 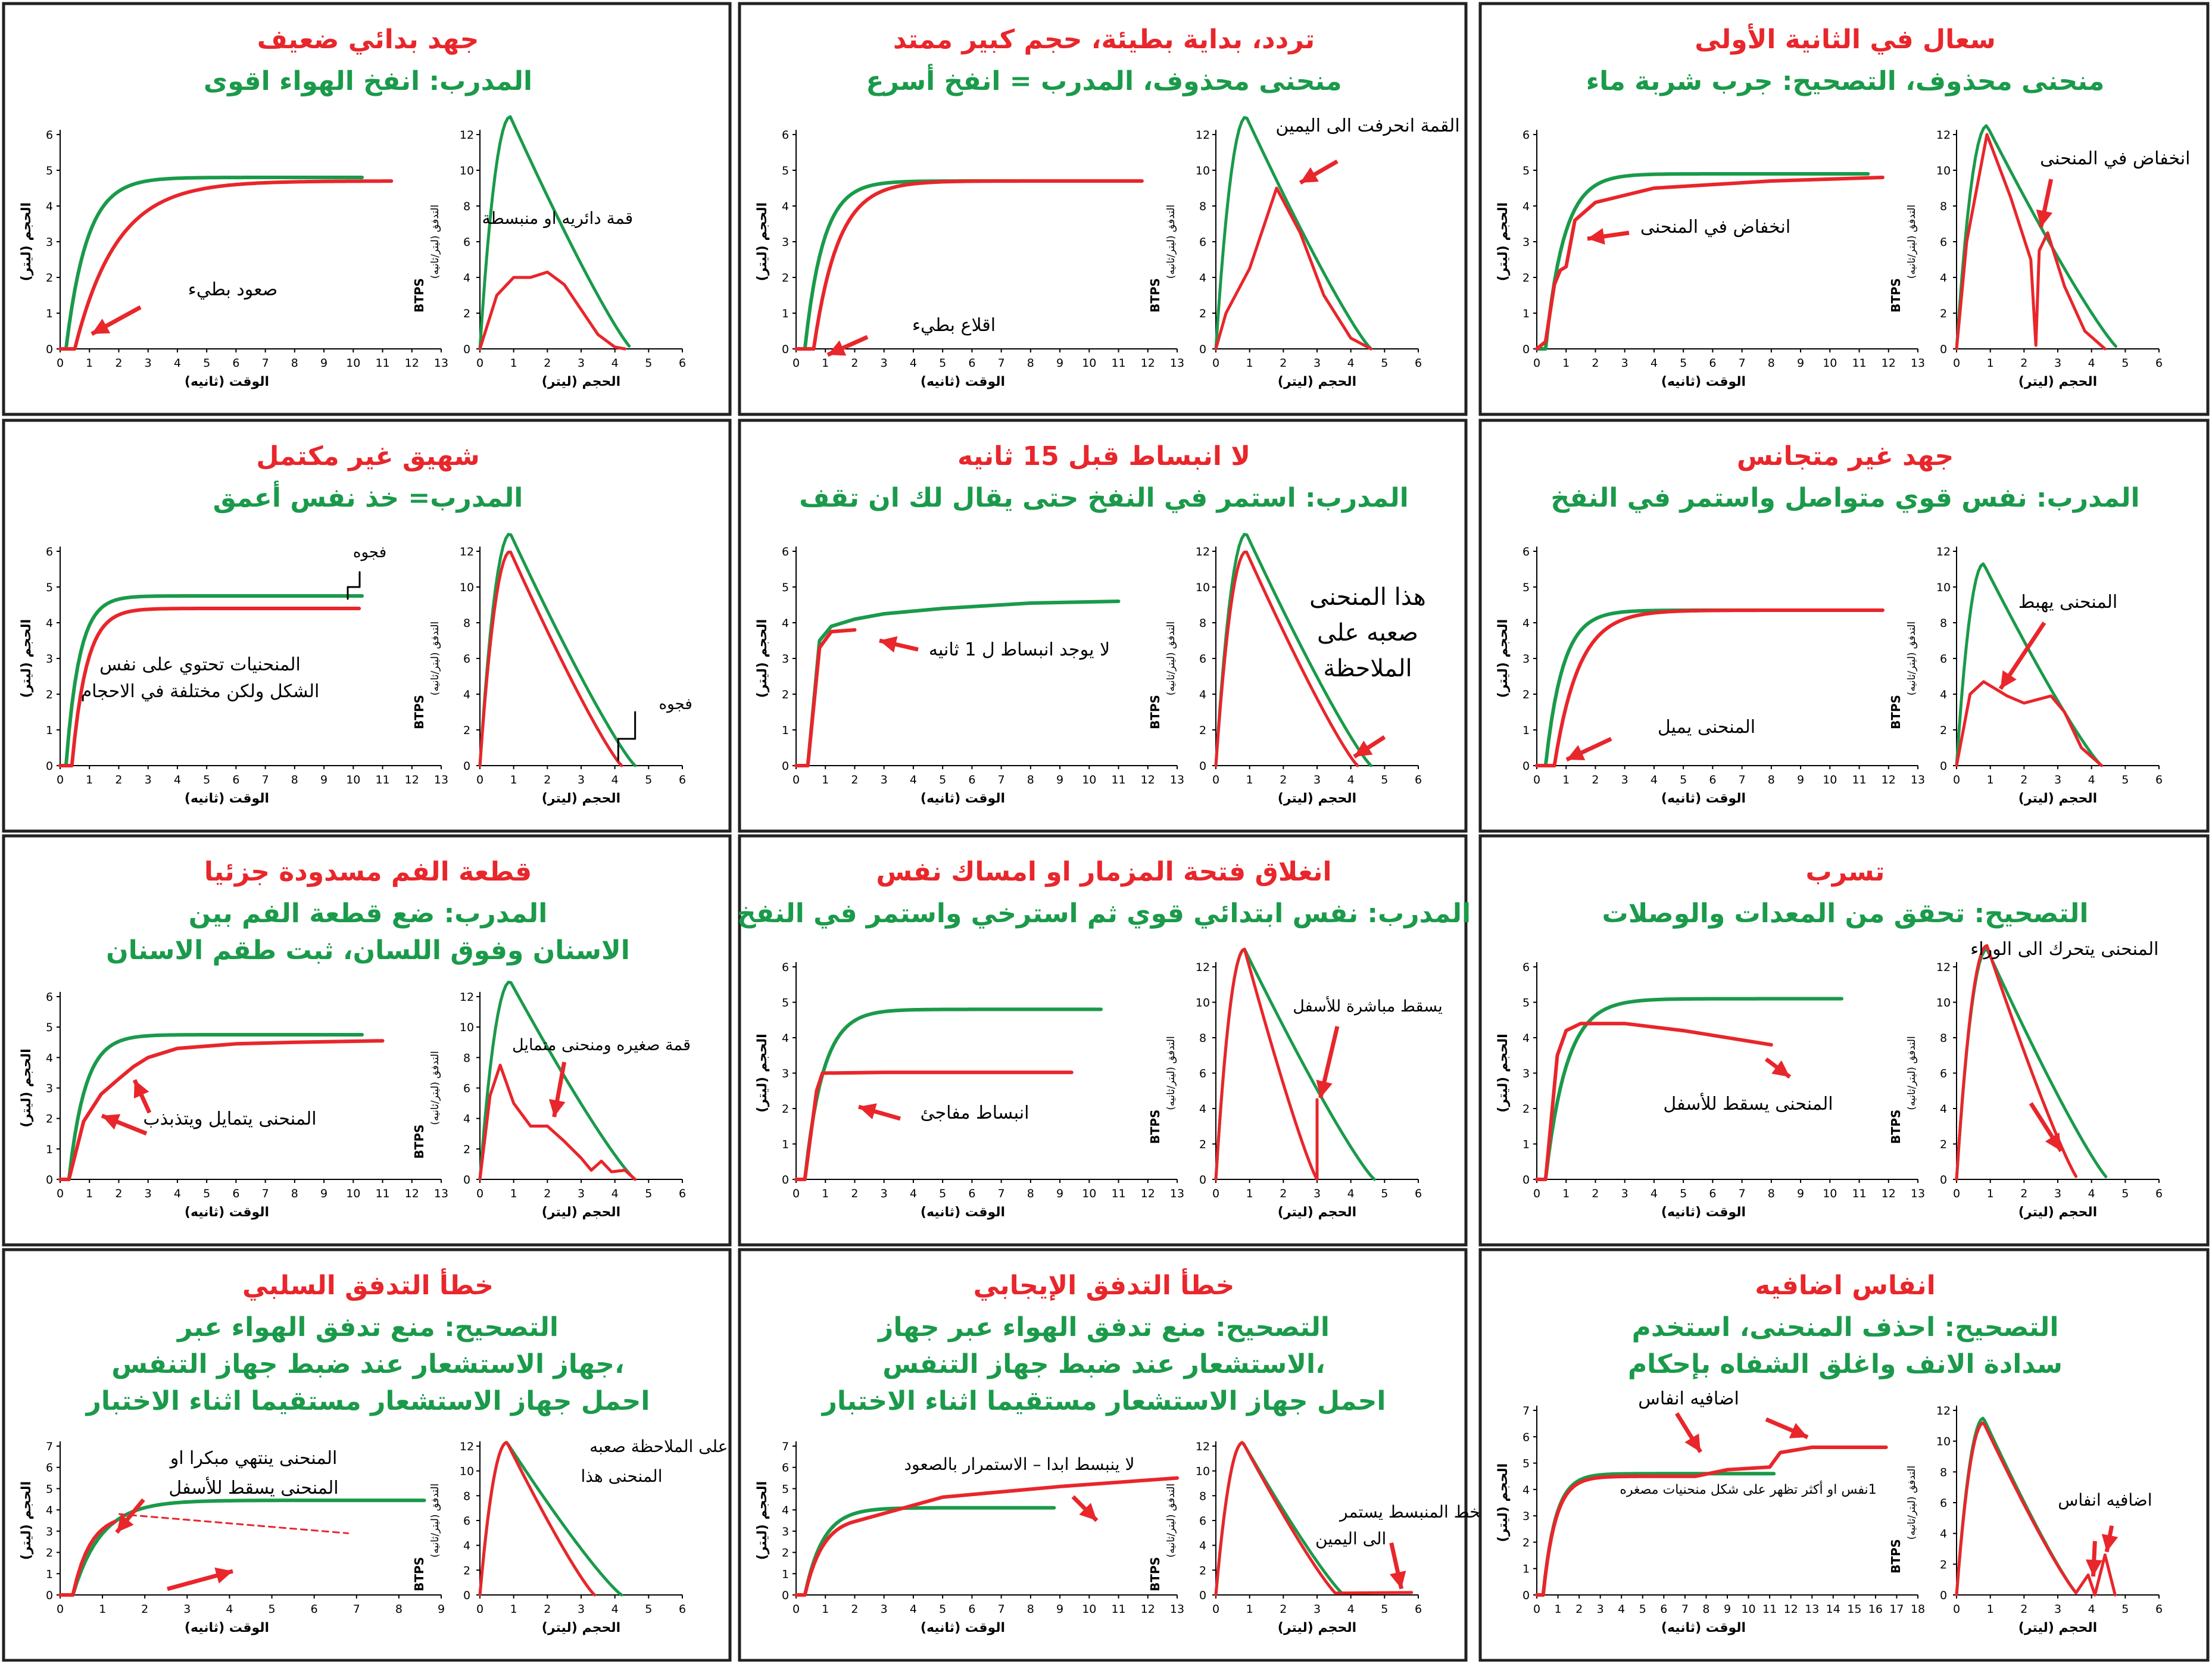 What do you see at coordinates (1845, 1285) in the screenshot?
I see `panel-title: انفاس اضافيه` at bounding box center [1845, 1285].